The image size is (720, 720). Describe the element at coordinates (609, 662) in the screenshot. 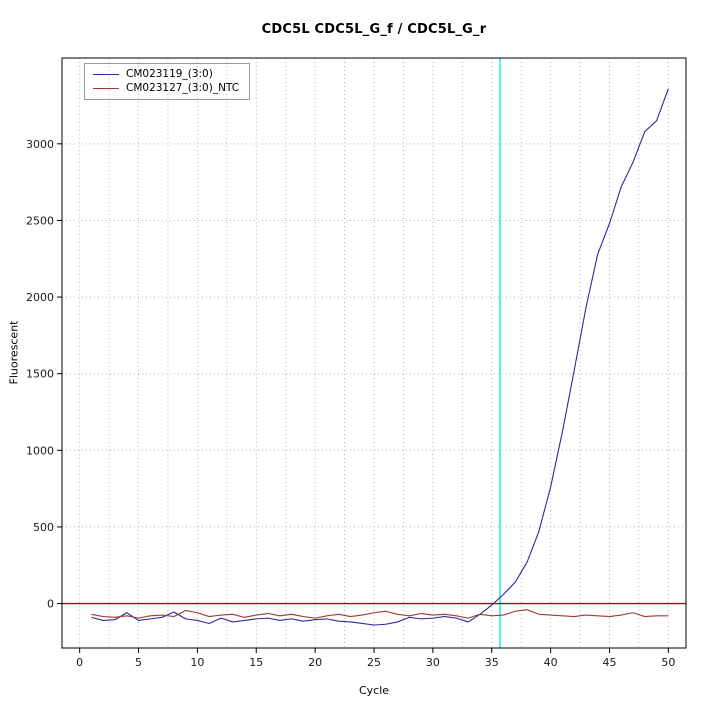

I see `x-tick-label: 45` at that location.